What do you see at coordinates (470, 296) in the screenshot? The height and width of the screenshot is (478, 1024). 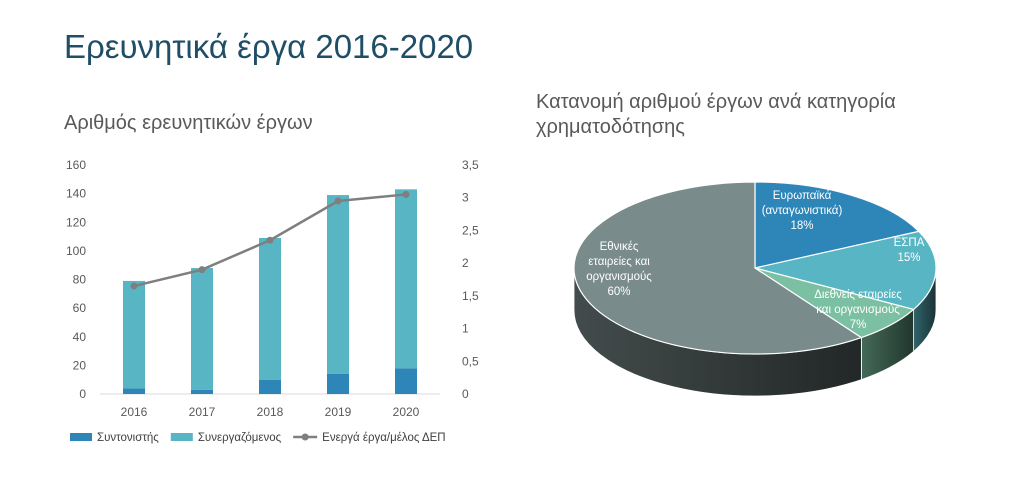 I see `y-right-tick-label: 1,5` at bounding box center [470, 296].